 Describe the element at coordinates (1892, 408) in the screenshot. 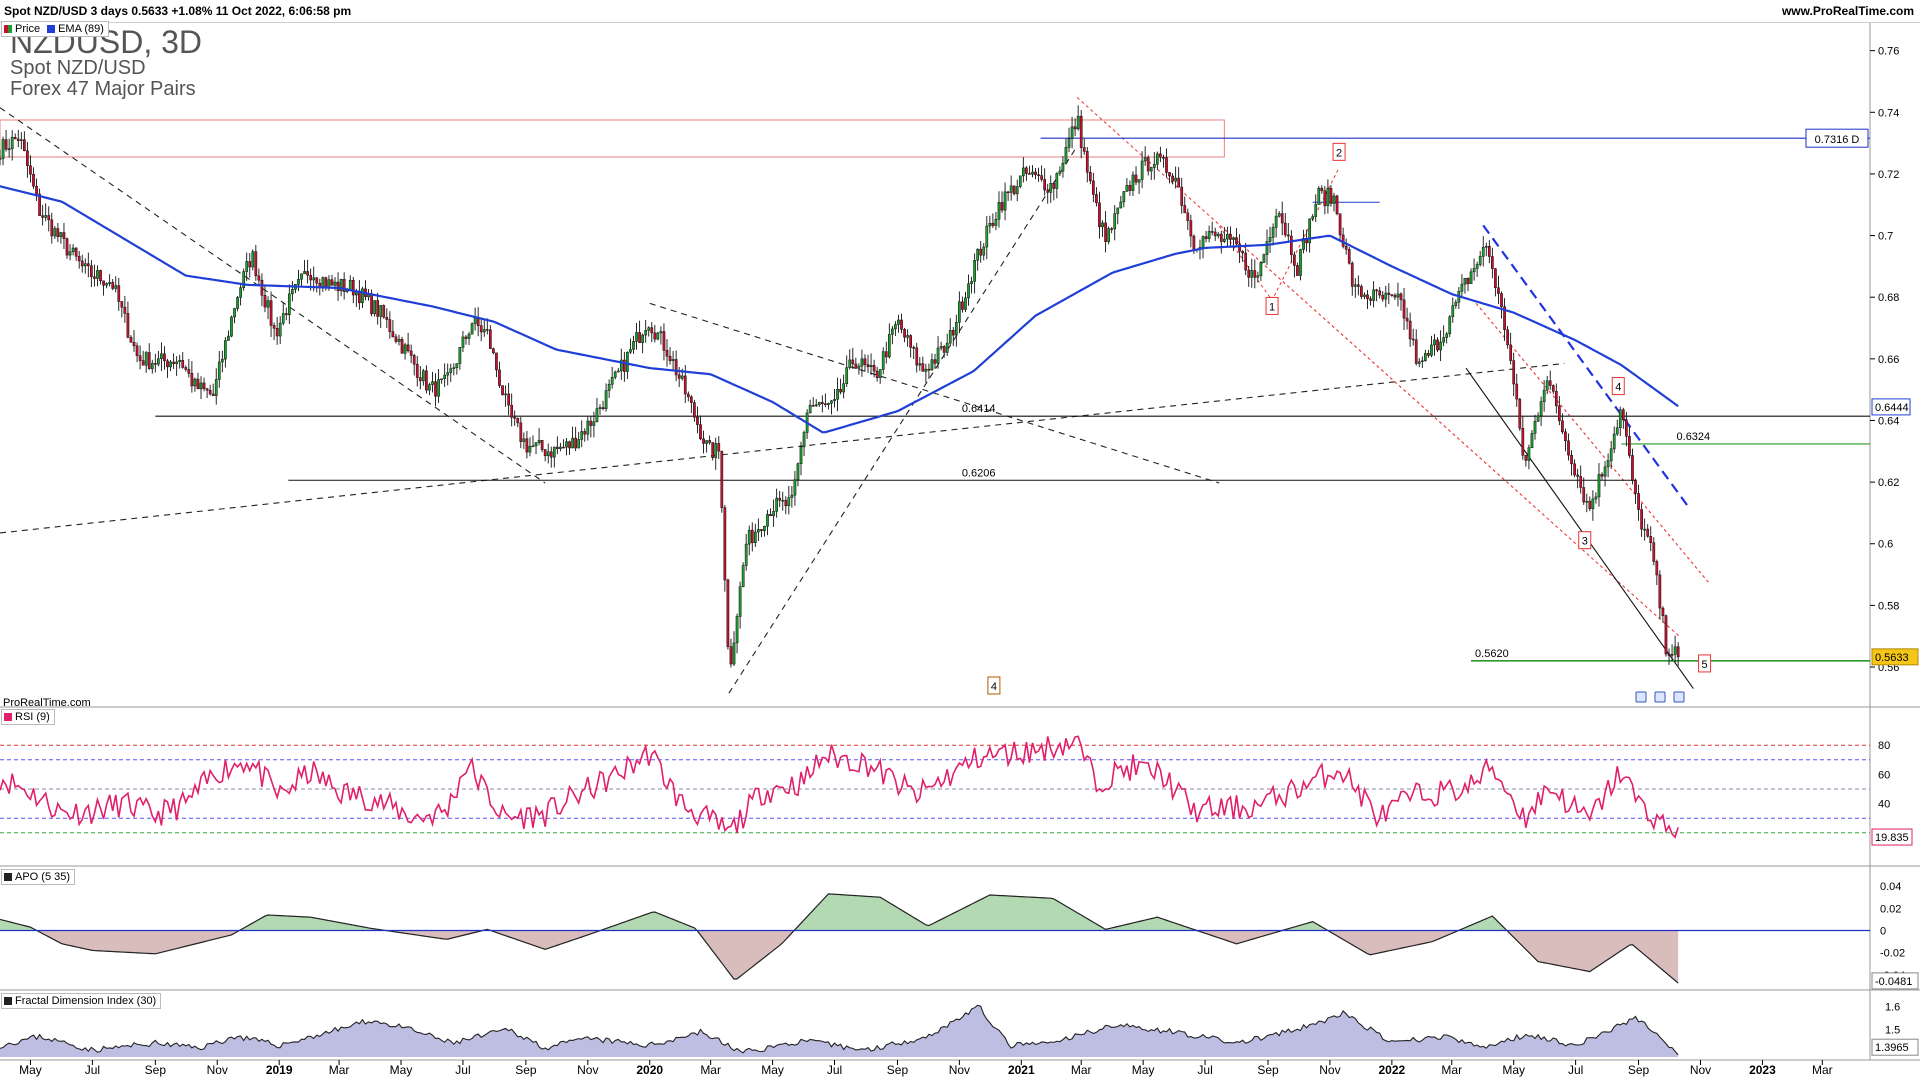

I see `price-tag-ema: 0.6444` at that location.